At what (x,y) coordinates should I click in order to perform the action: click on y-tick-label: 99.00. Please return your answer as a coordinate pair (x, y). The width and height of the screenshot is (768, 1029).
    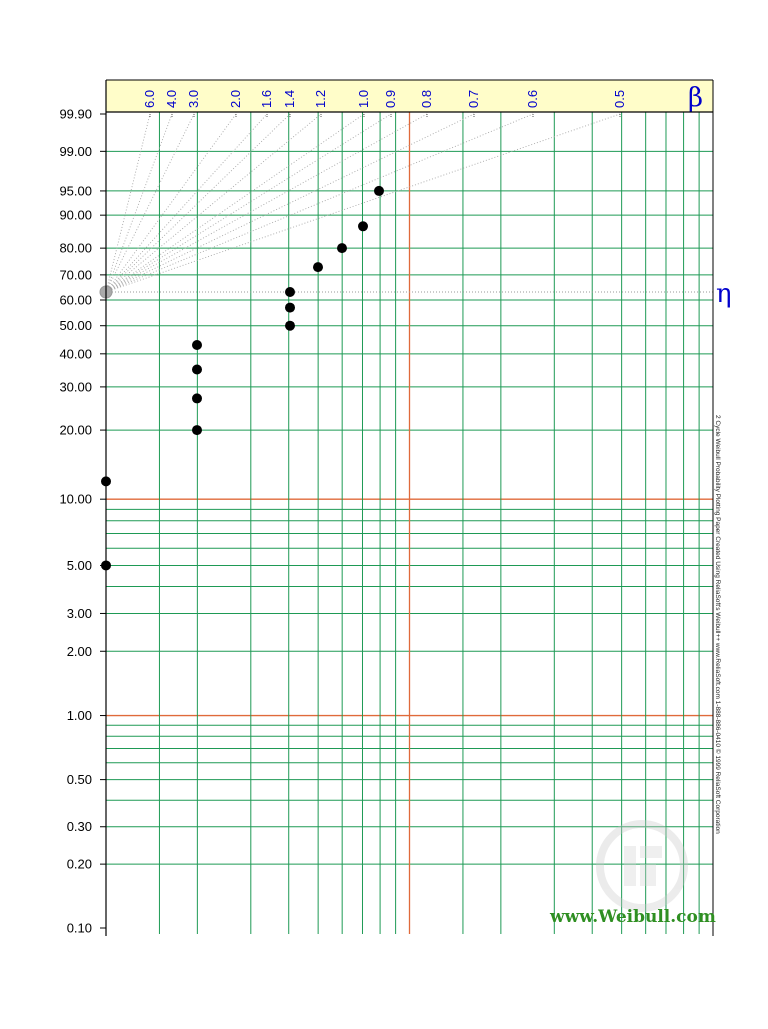
    Looking at the image, I should click on (75, 151).